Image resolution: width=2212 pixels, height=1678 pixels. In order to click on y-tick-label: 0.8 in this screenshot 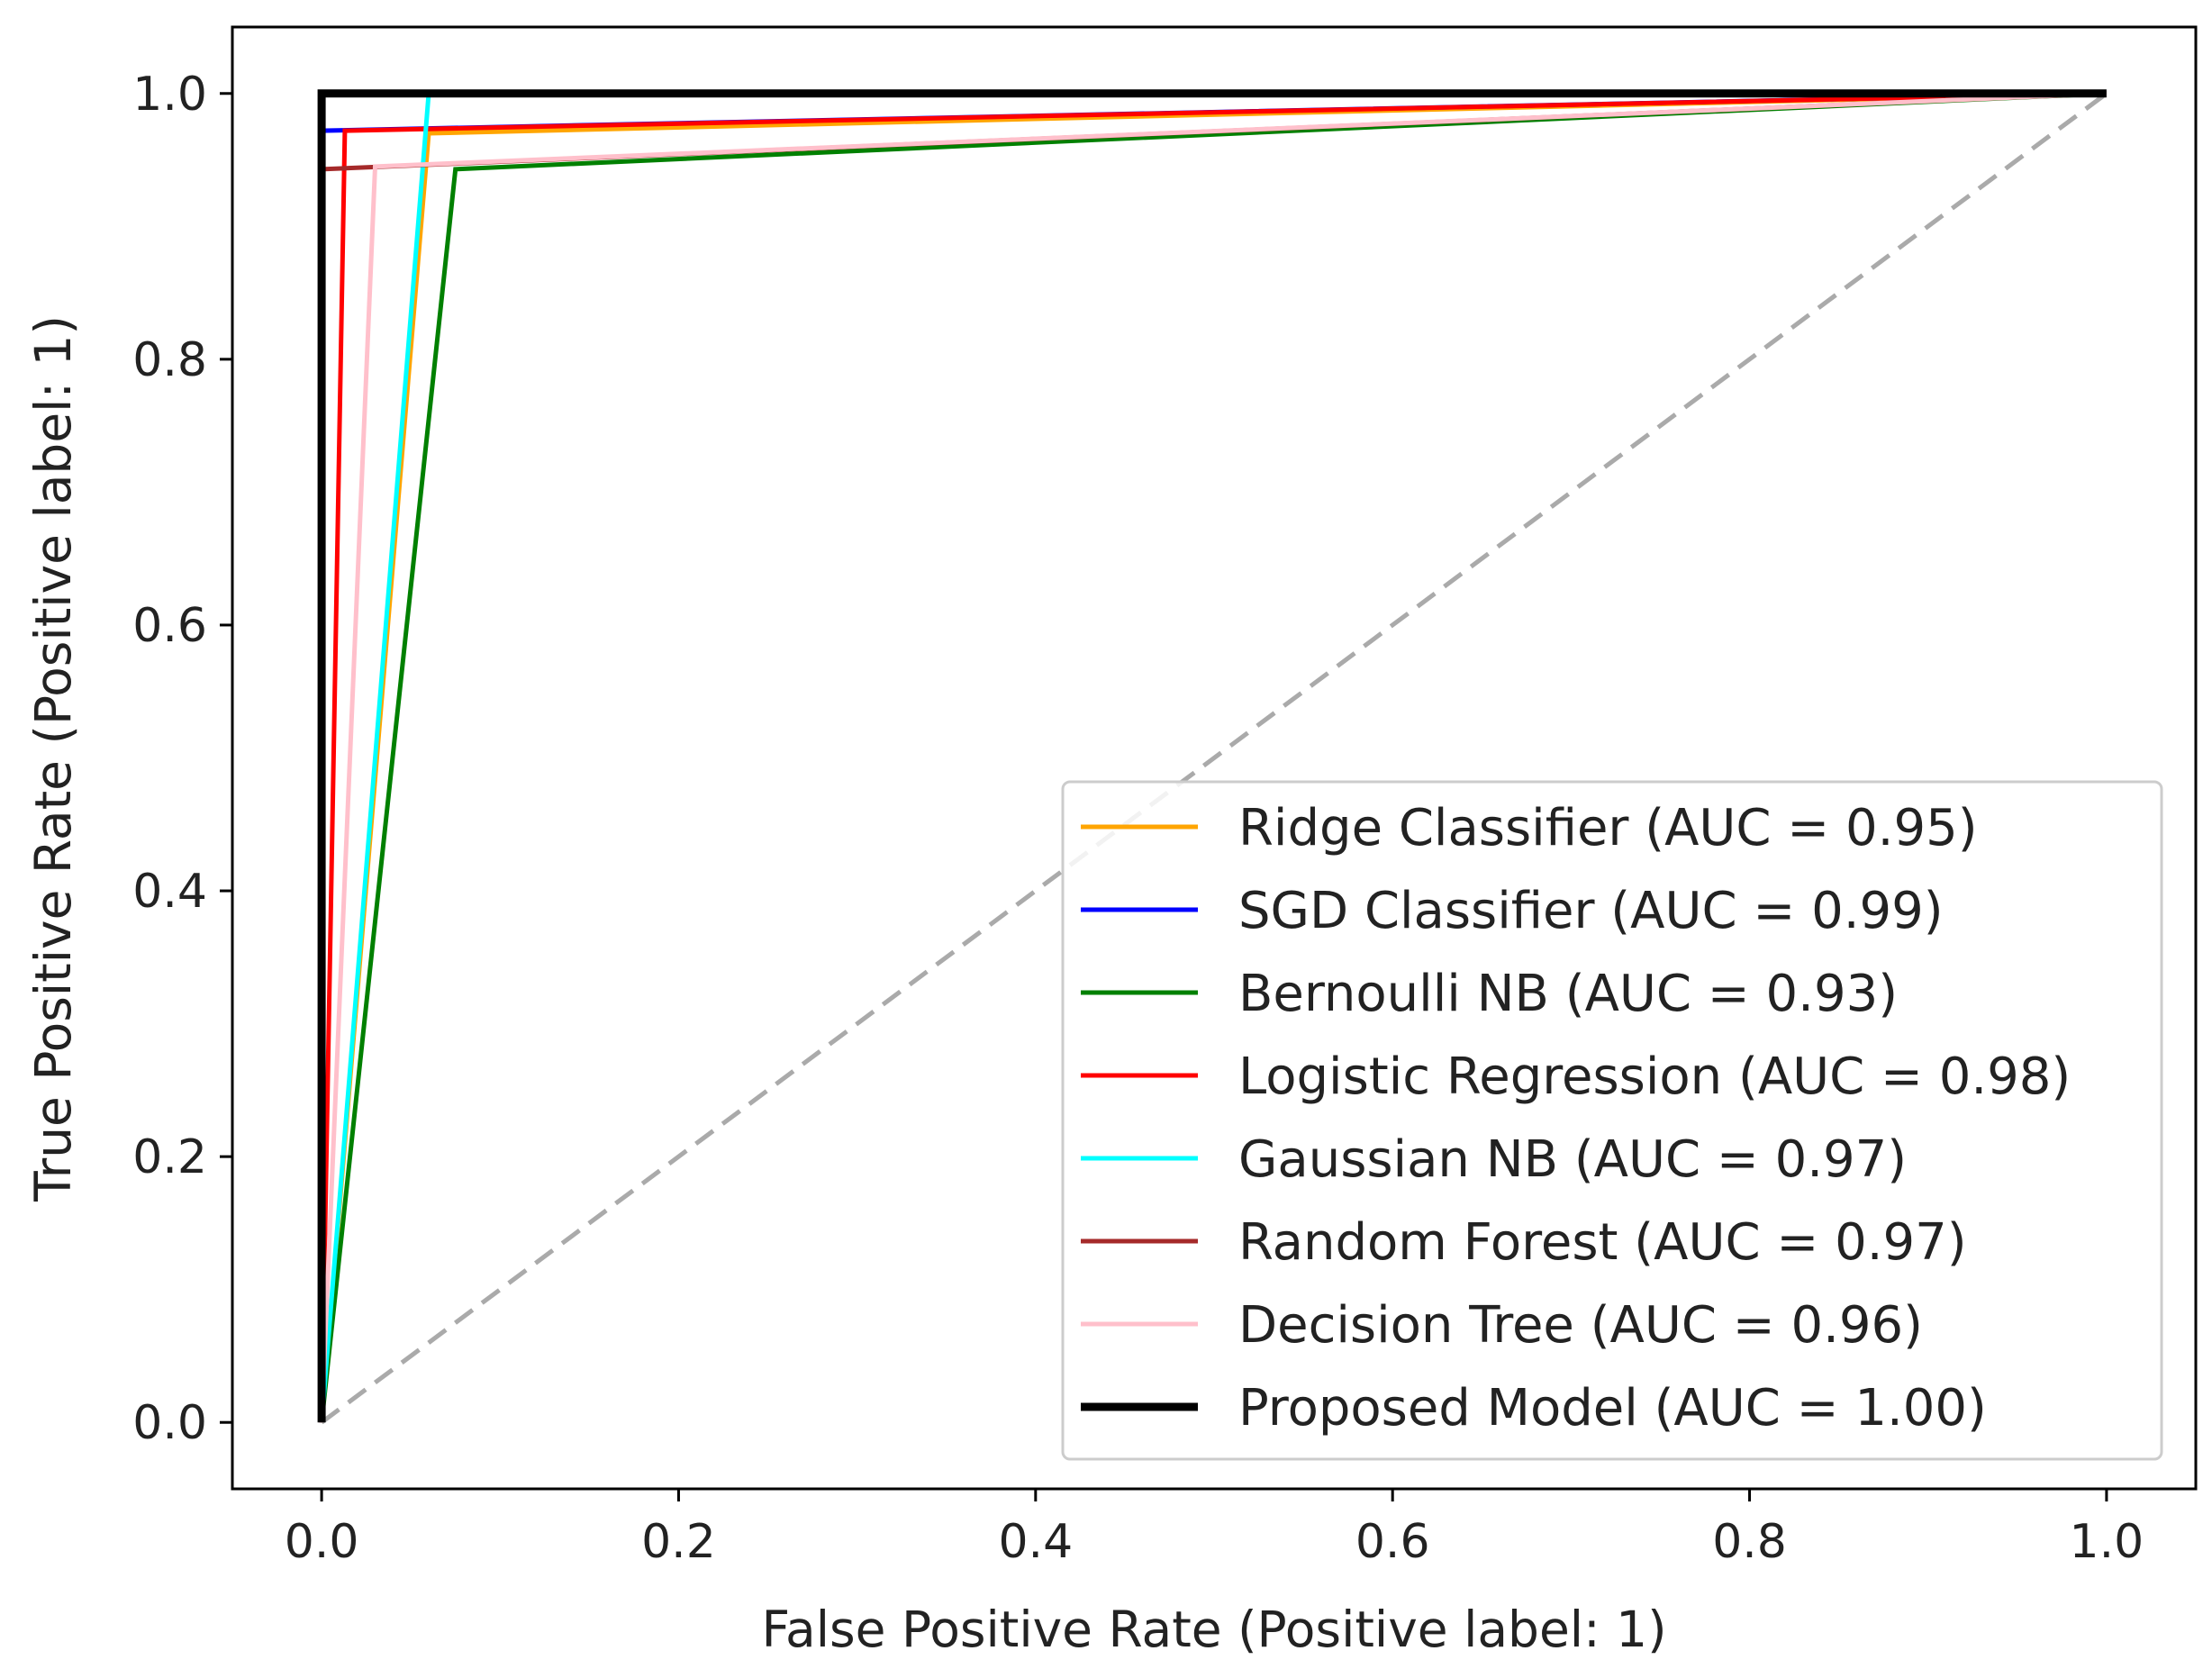, I will do `click(169, 360)`.